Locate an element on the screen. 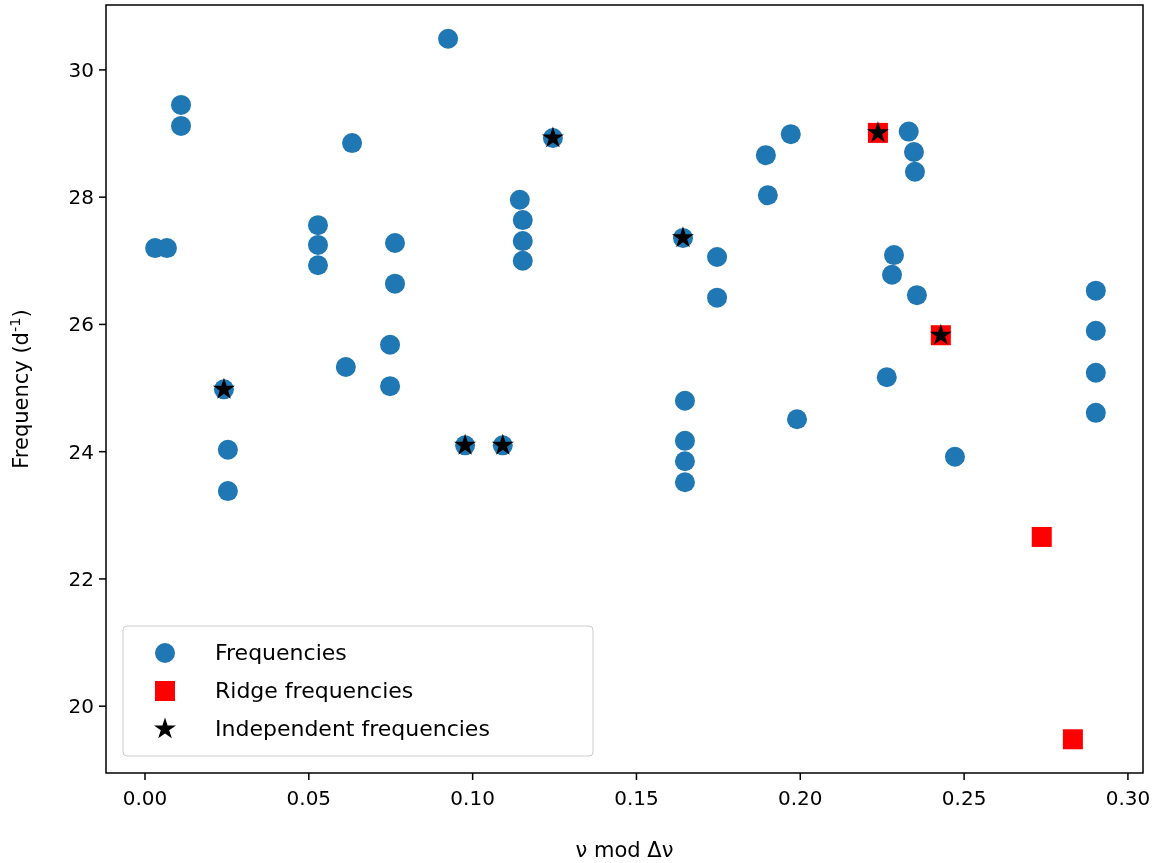 Image resolution: width=1172 pixels, height=863 pixels. y-tick-label: 20 is located at coordinates (81, 706).